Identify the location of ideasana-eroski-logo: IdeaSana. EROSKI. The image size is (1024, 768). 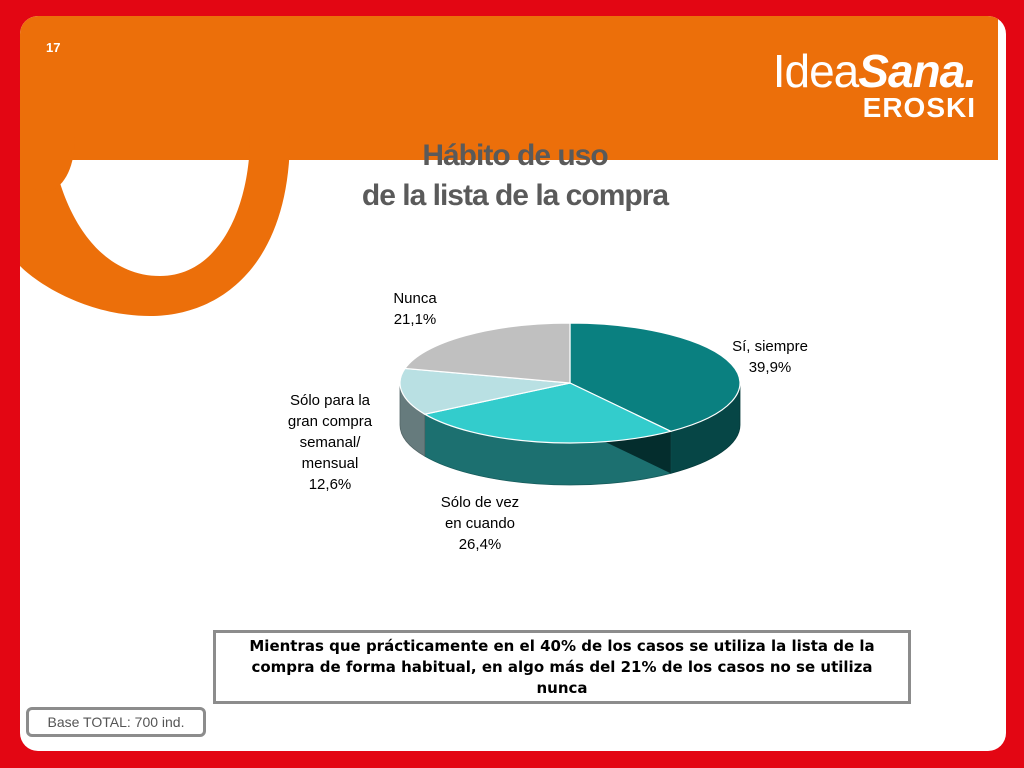
(856, 84).